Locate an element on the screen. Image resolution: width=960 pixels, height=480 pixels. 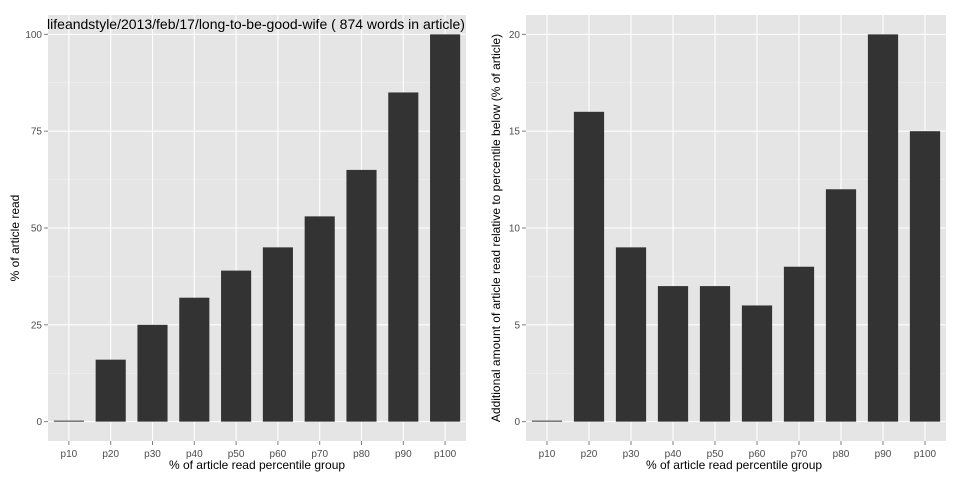
y-tick-label: 5 is located at coordinates (517, 325).